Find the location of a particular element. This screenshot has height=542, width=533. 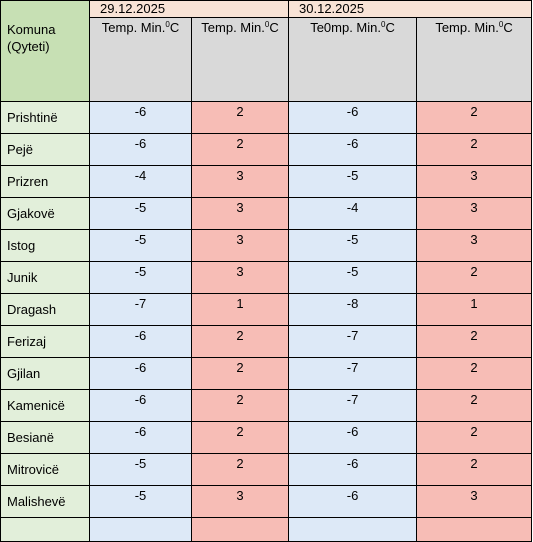

city-name: Junik is located at coordinates (45, 277).